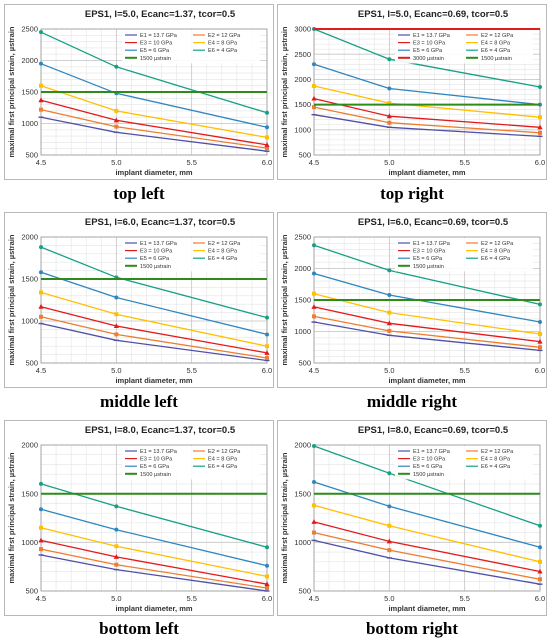 This screenshot has height=641, width=550. I want to click on plot-area, so click(154, 300).